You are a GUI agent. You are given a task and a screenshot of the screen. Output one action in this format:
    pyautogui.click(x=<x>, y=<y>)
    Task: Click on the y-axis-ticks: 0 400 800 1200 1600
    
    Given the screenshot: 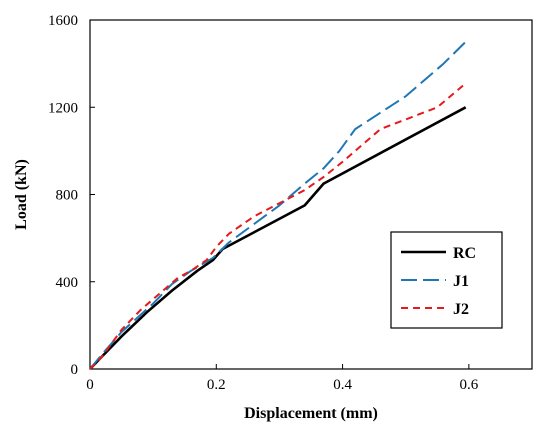 What is the action you would take?
    pyautogui.click(x=71, y=195)
    